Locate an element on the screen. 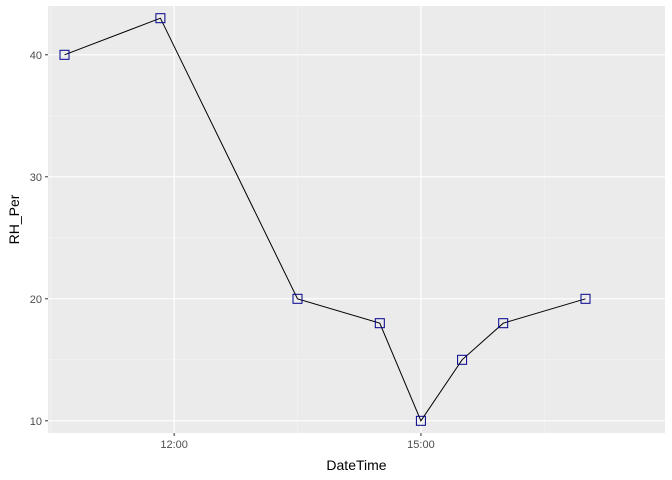  y-tick-label: 40 is located at coordinates (36, 56).